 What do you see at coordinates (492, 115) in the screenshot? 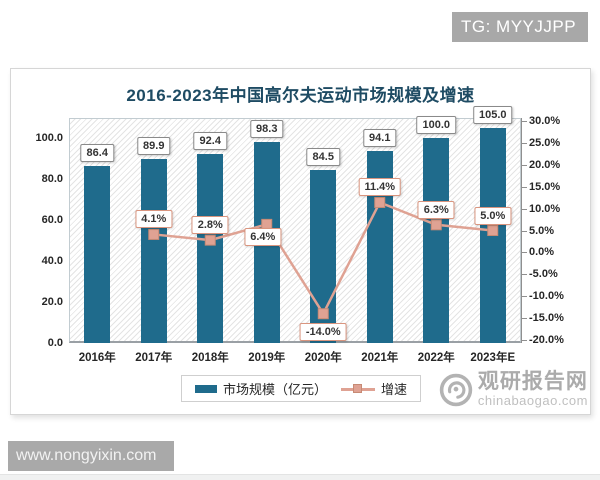
I see `bar-value-label: 105.0` at bounding box center [492, 115].